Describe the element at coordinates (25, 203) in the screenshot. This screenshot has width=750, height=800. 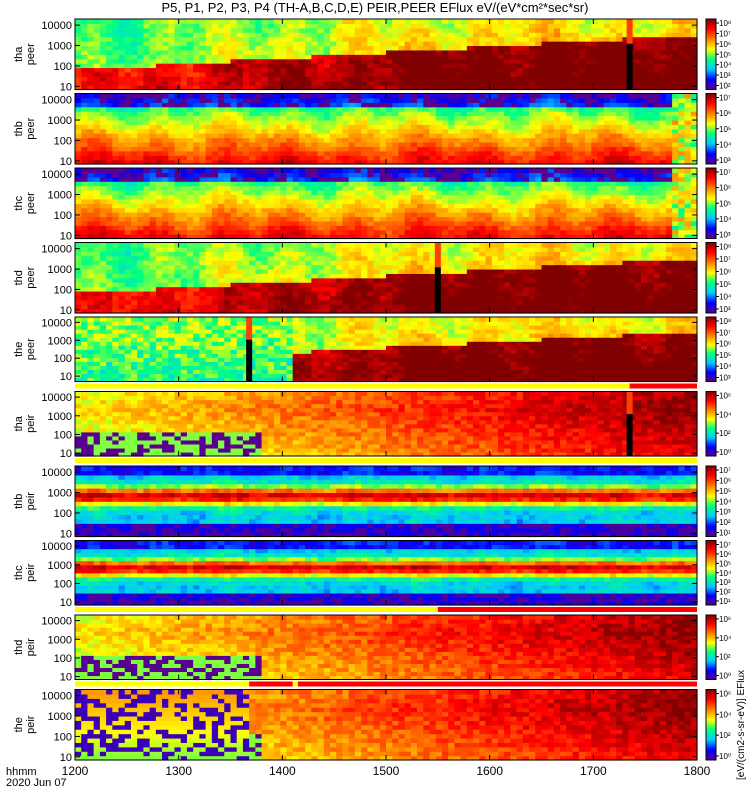
I see `panel-label: thc peer` at that location.